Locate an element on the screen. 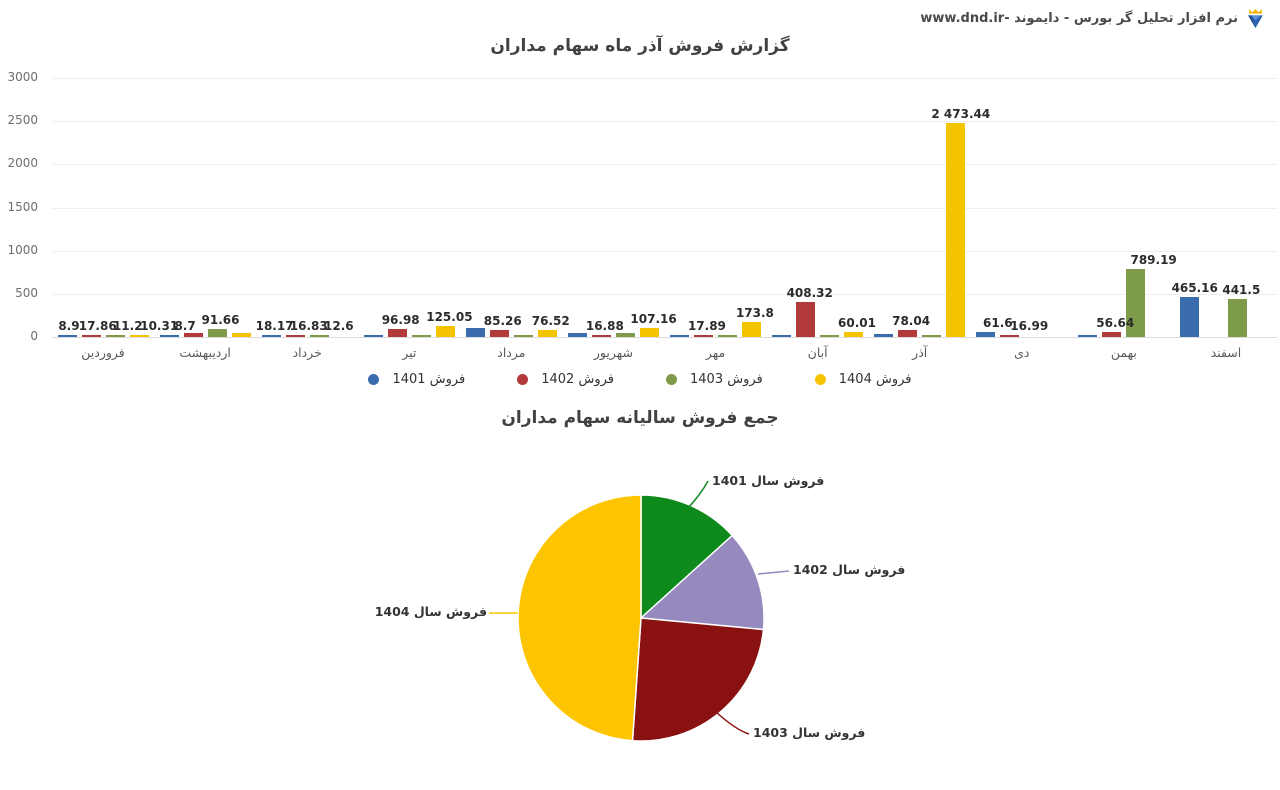 The height and width of the screenshot is (790, 1280). bar-value-label: 60.01 is located at coordinates (857, 322).